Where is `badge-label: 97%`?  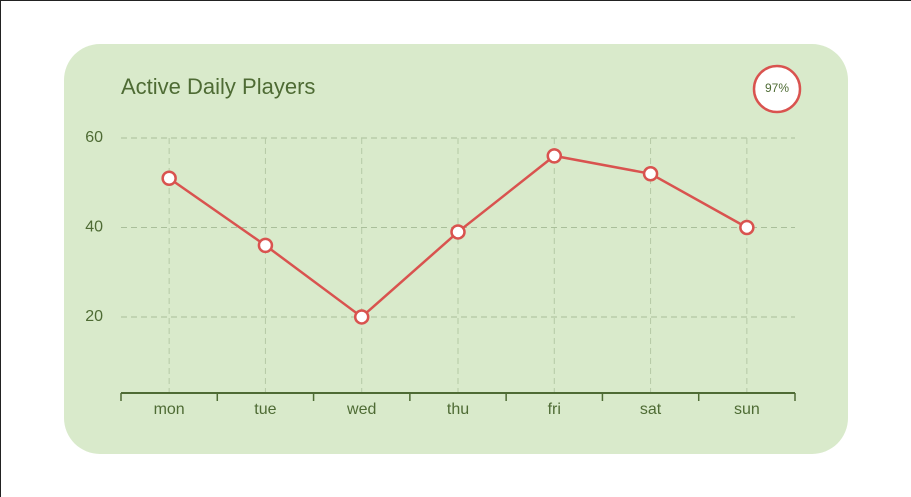
badge-label: 97% is located at coordinates (777, 88).